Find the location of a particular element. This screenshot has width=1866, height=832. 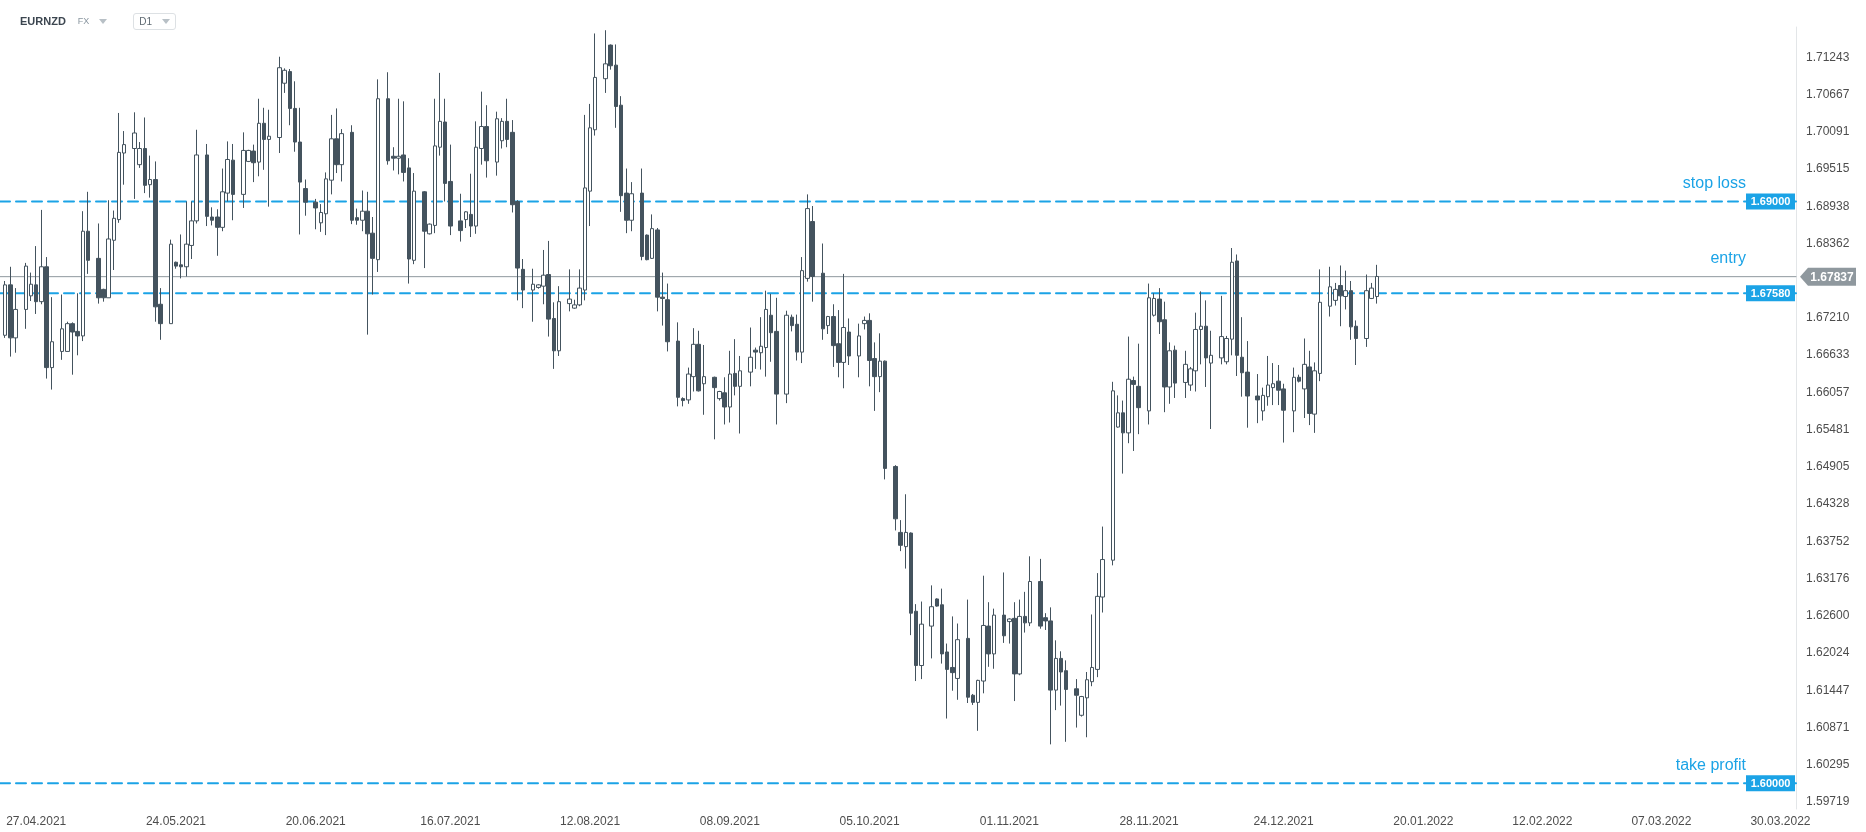

x-tick-label: 12.02.2022 is located at coordinates (1542, 821).